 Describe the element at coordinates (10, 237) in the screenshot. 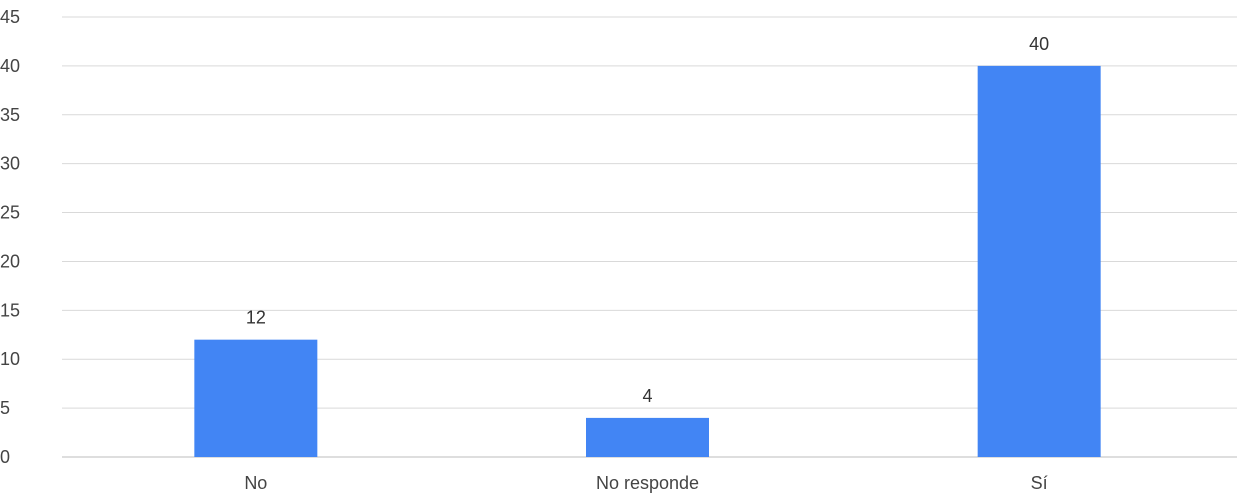

I see `y-axis: 0 5 10 15 20 25 30 35 40 45` at that location.